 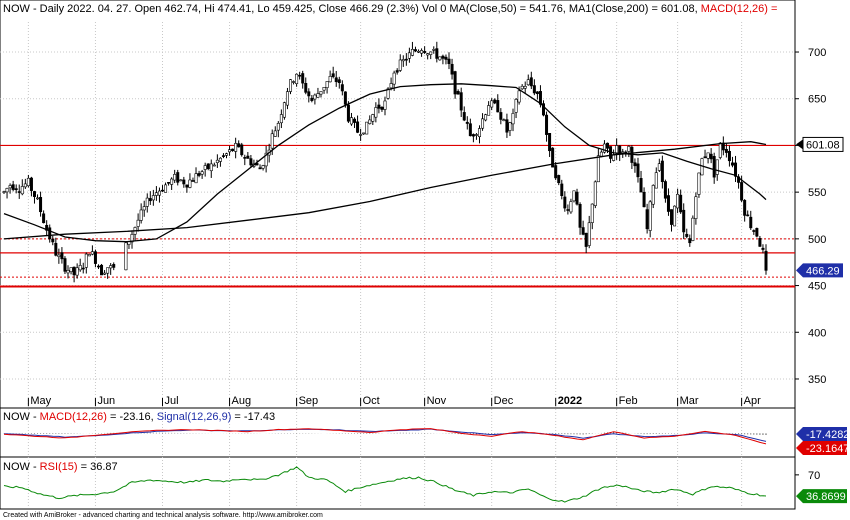 I want to click on signal-badge: -17.4282, so click(x=822, y=434).